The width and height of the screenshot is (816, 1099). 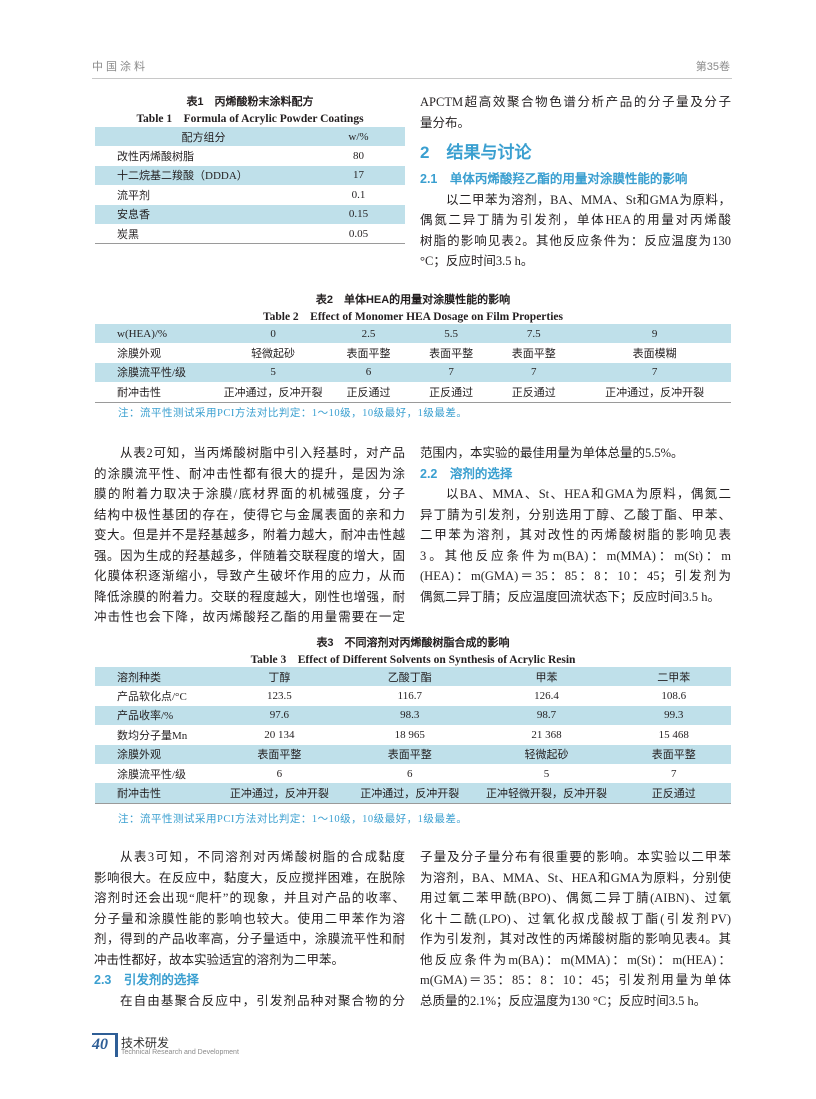 What do you see at coordinates (575, 877) in the screenshot?
I see `text-line: 为溶剂，BA、MMA、St、HEA和GMA为原料，分别使` at bounding box center [575, 877].